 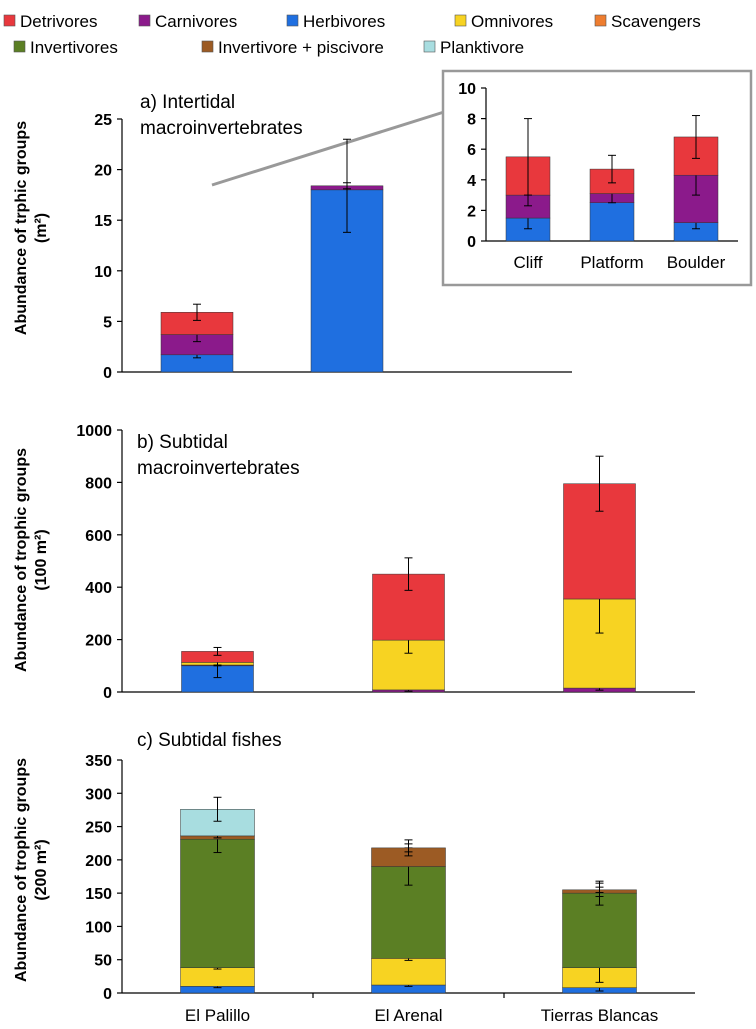 I want to click on c-ylab-line2: (200 m²), so click(x=41, y=869).